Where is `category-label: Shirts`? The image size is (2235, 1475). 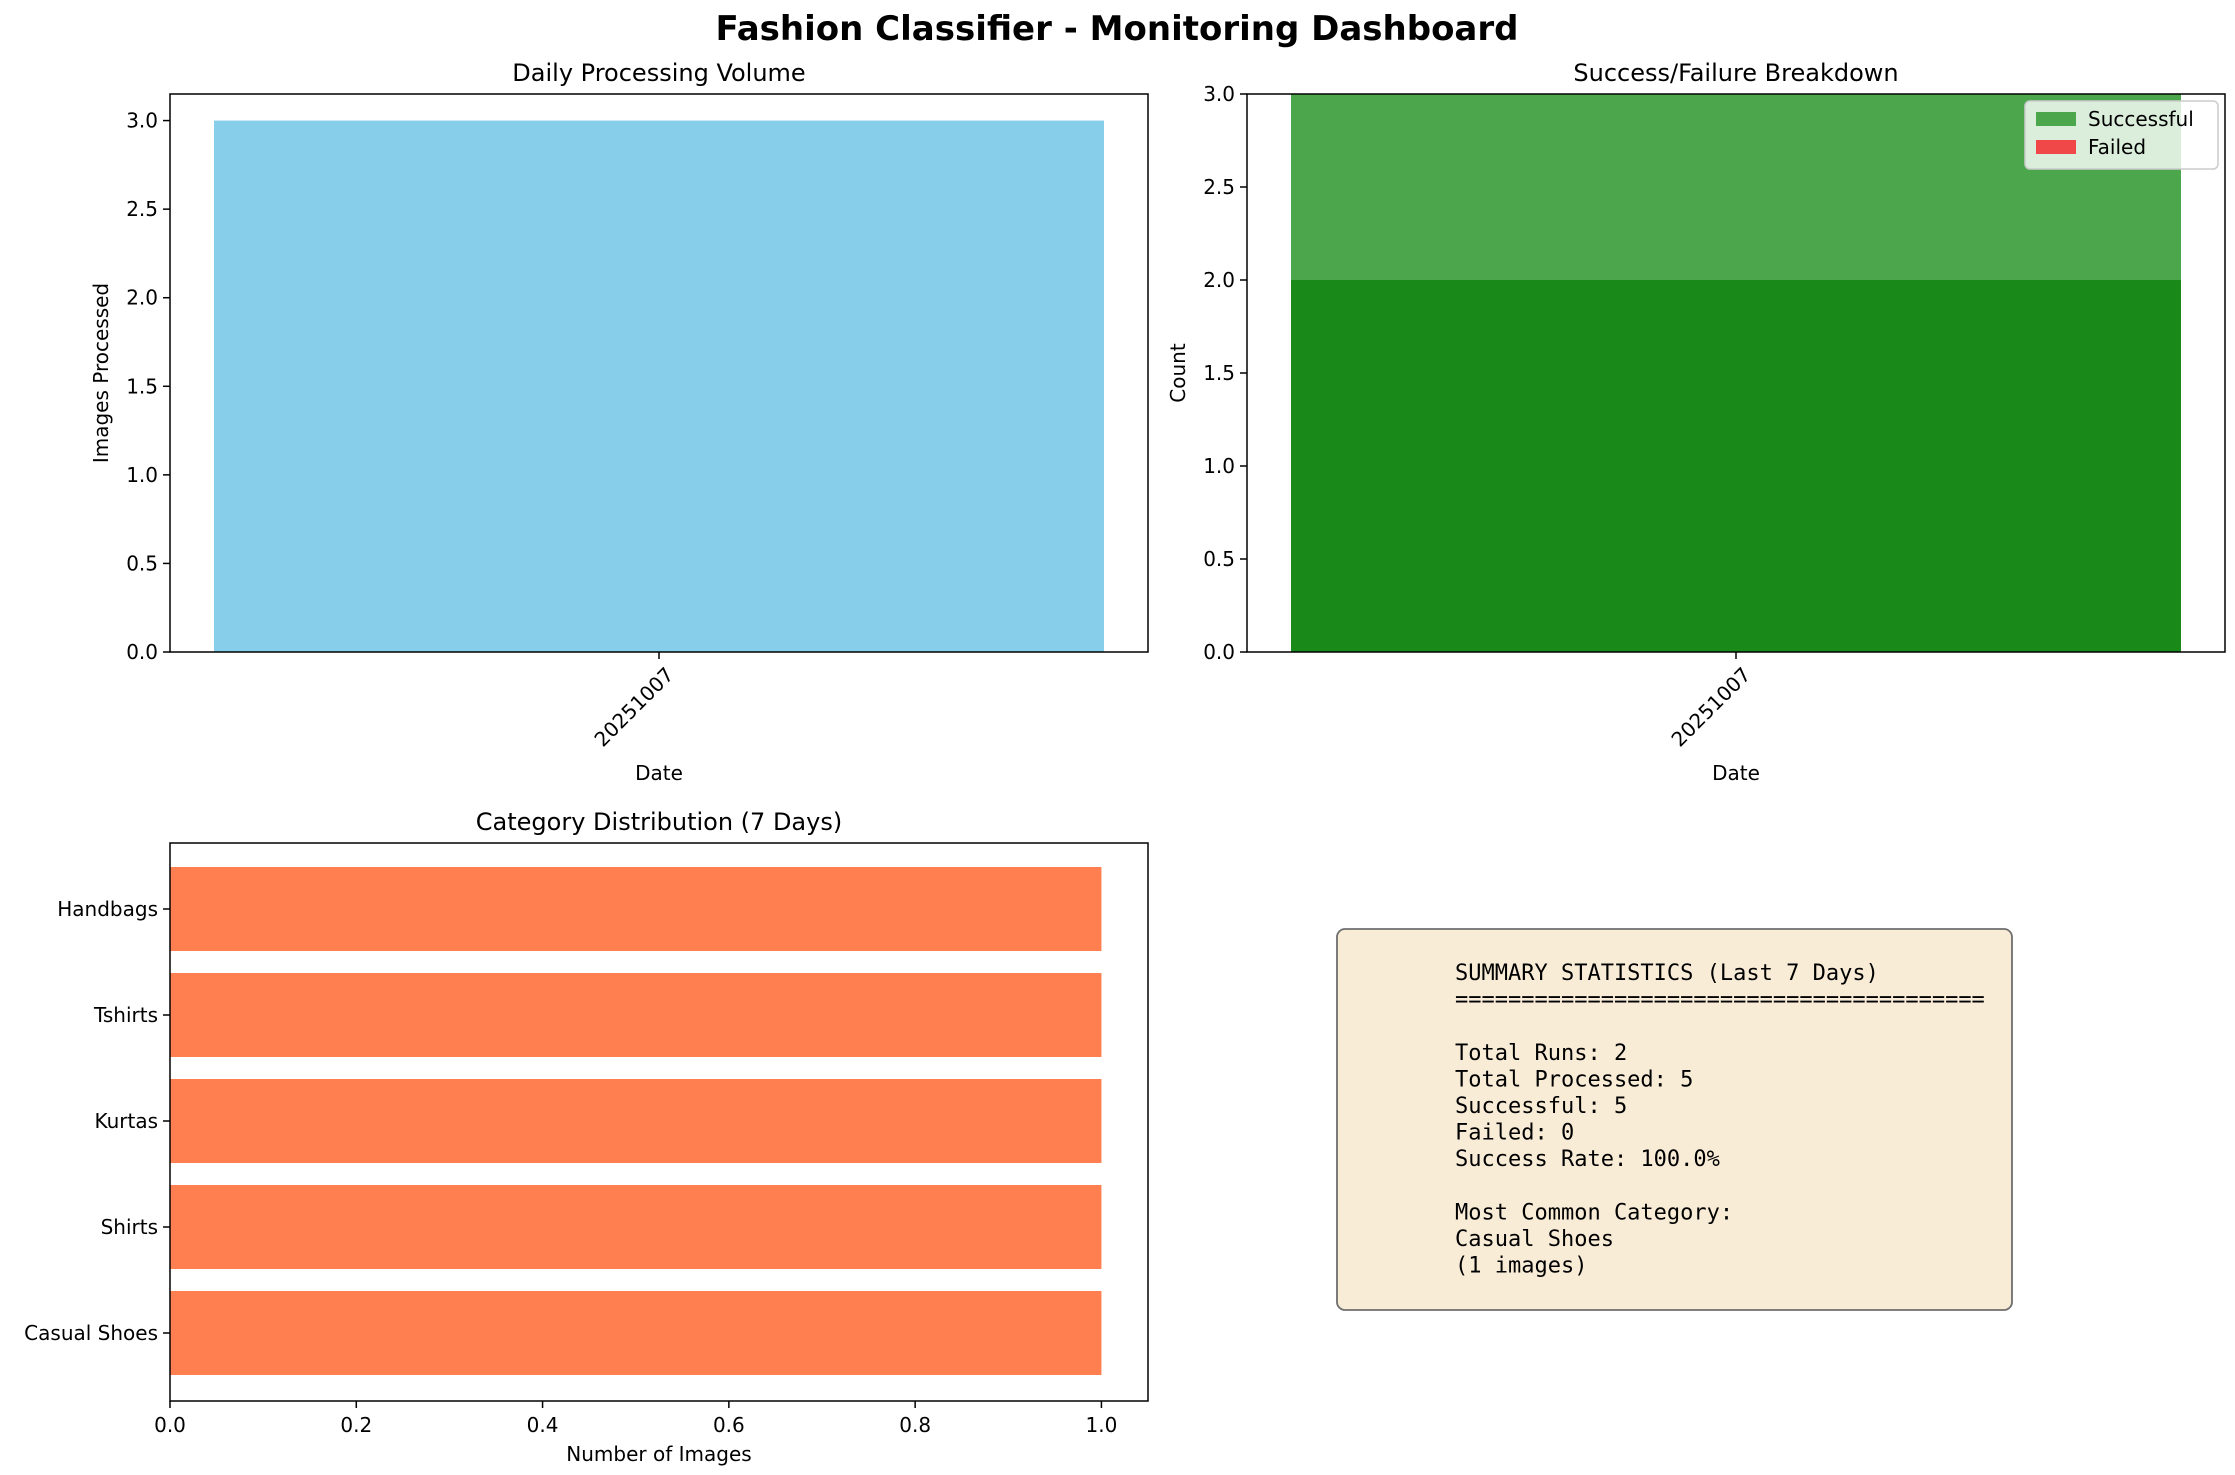 category-label: Shirts is located at coordinates (129, 1227).